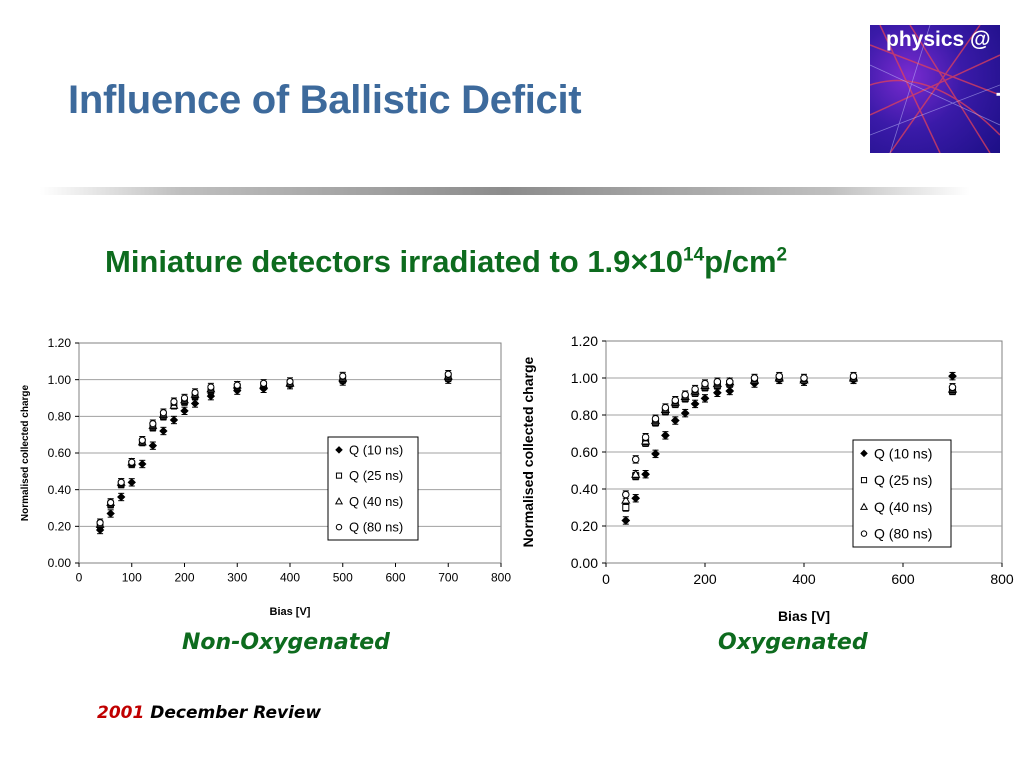 The image size is (1024, 768). What do you see at coordinates (793, 642) in the screenshot?
I see `caption-oxygenated: Oxygenated` at bounding box center [793, 642].